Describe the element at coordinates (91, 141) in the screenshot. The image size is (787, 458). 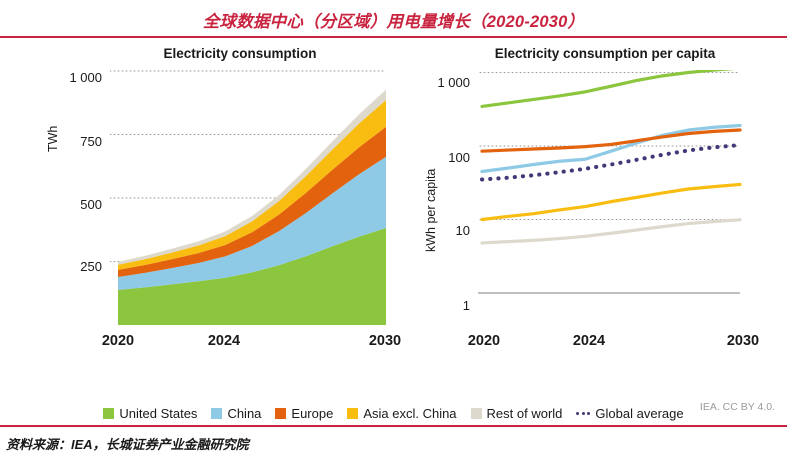
I see `y-tick-left-750: 750` at that location.